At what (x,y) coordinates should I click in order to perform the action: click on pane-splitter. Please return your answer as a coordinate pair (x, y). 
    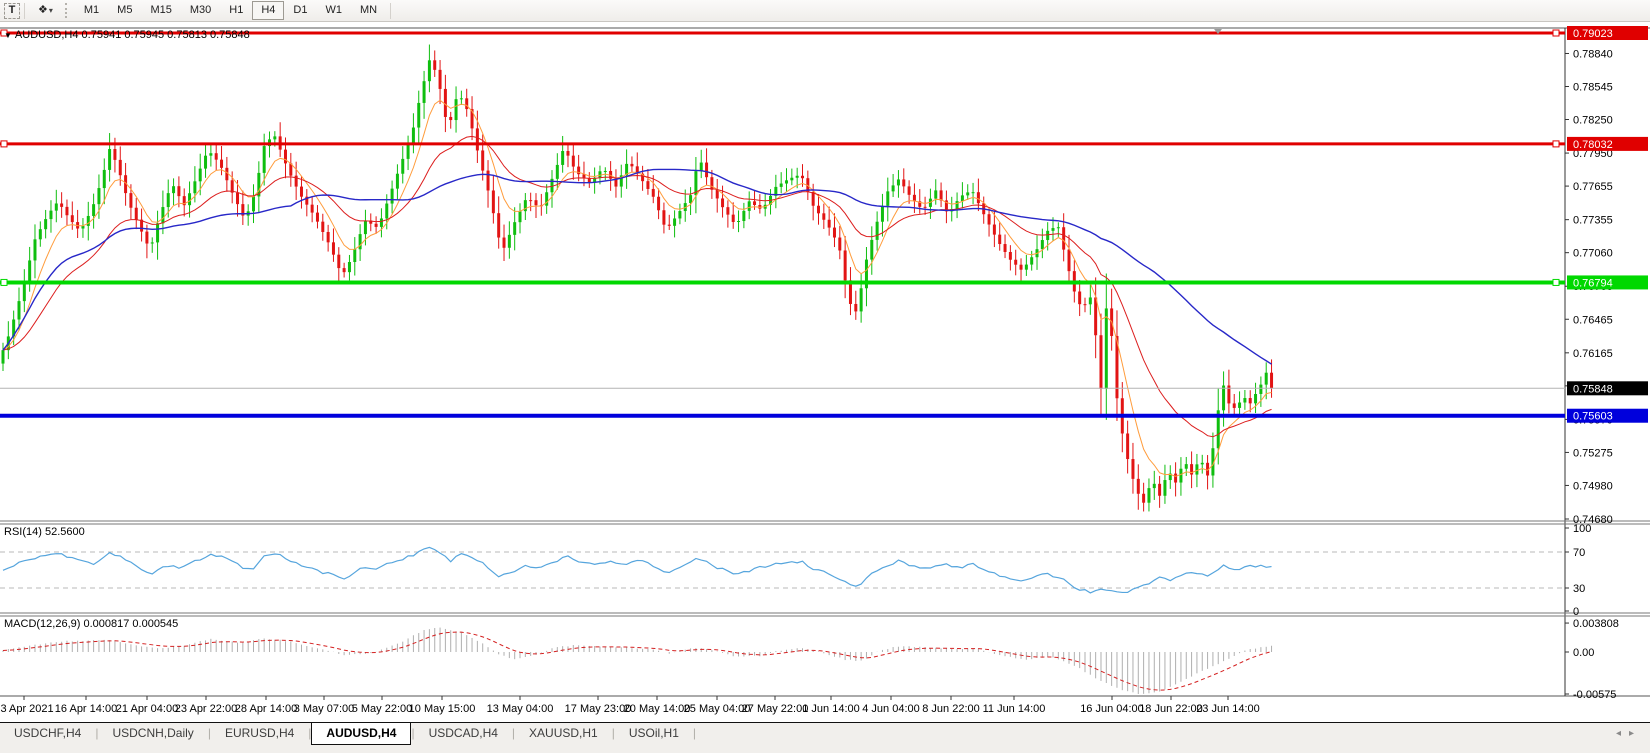
    Looking at the image, I should click on (825, 568).